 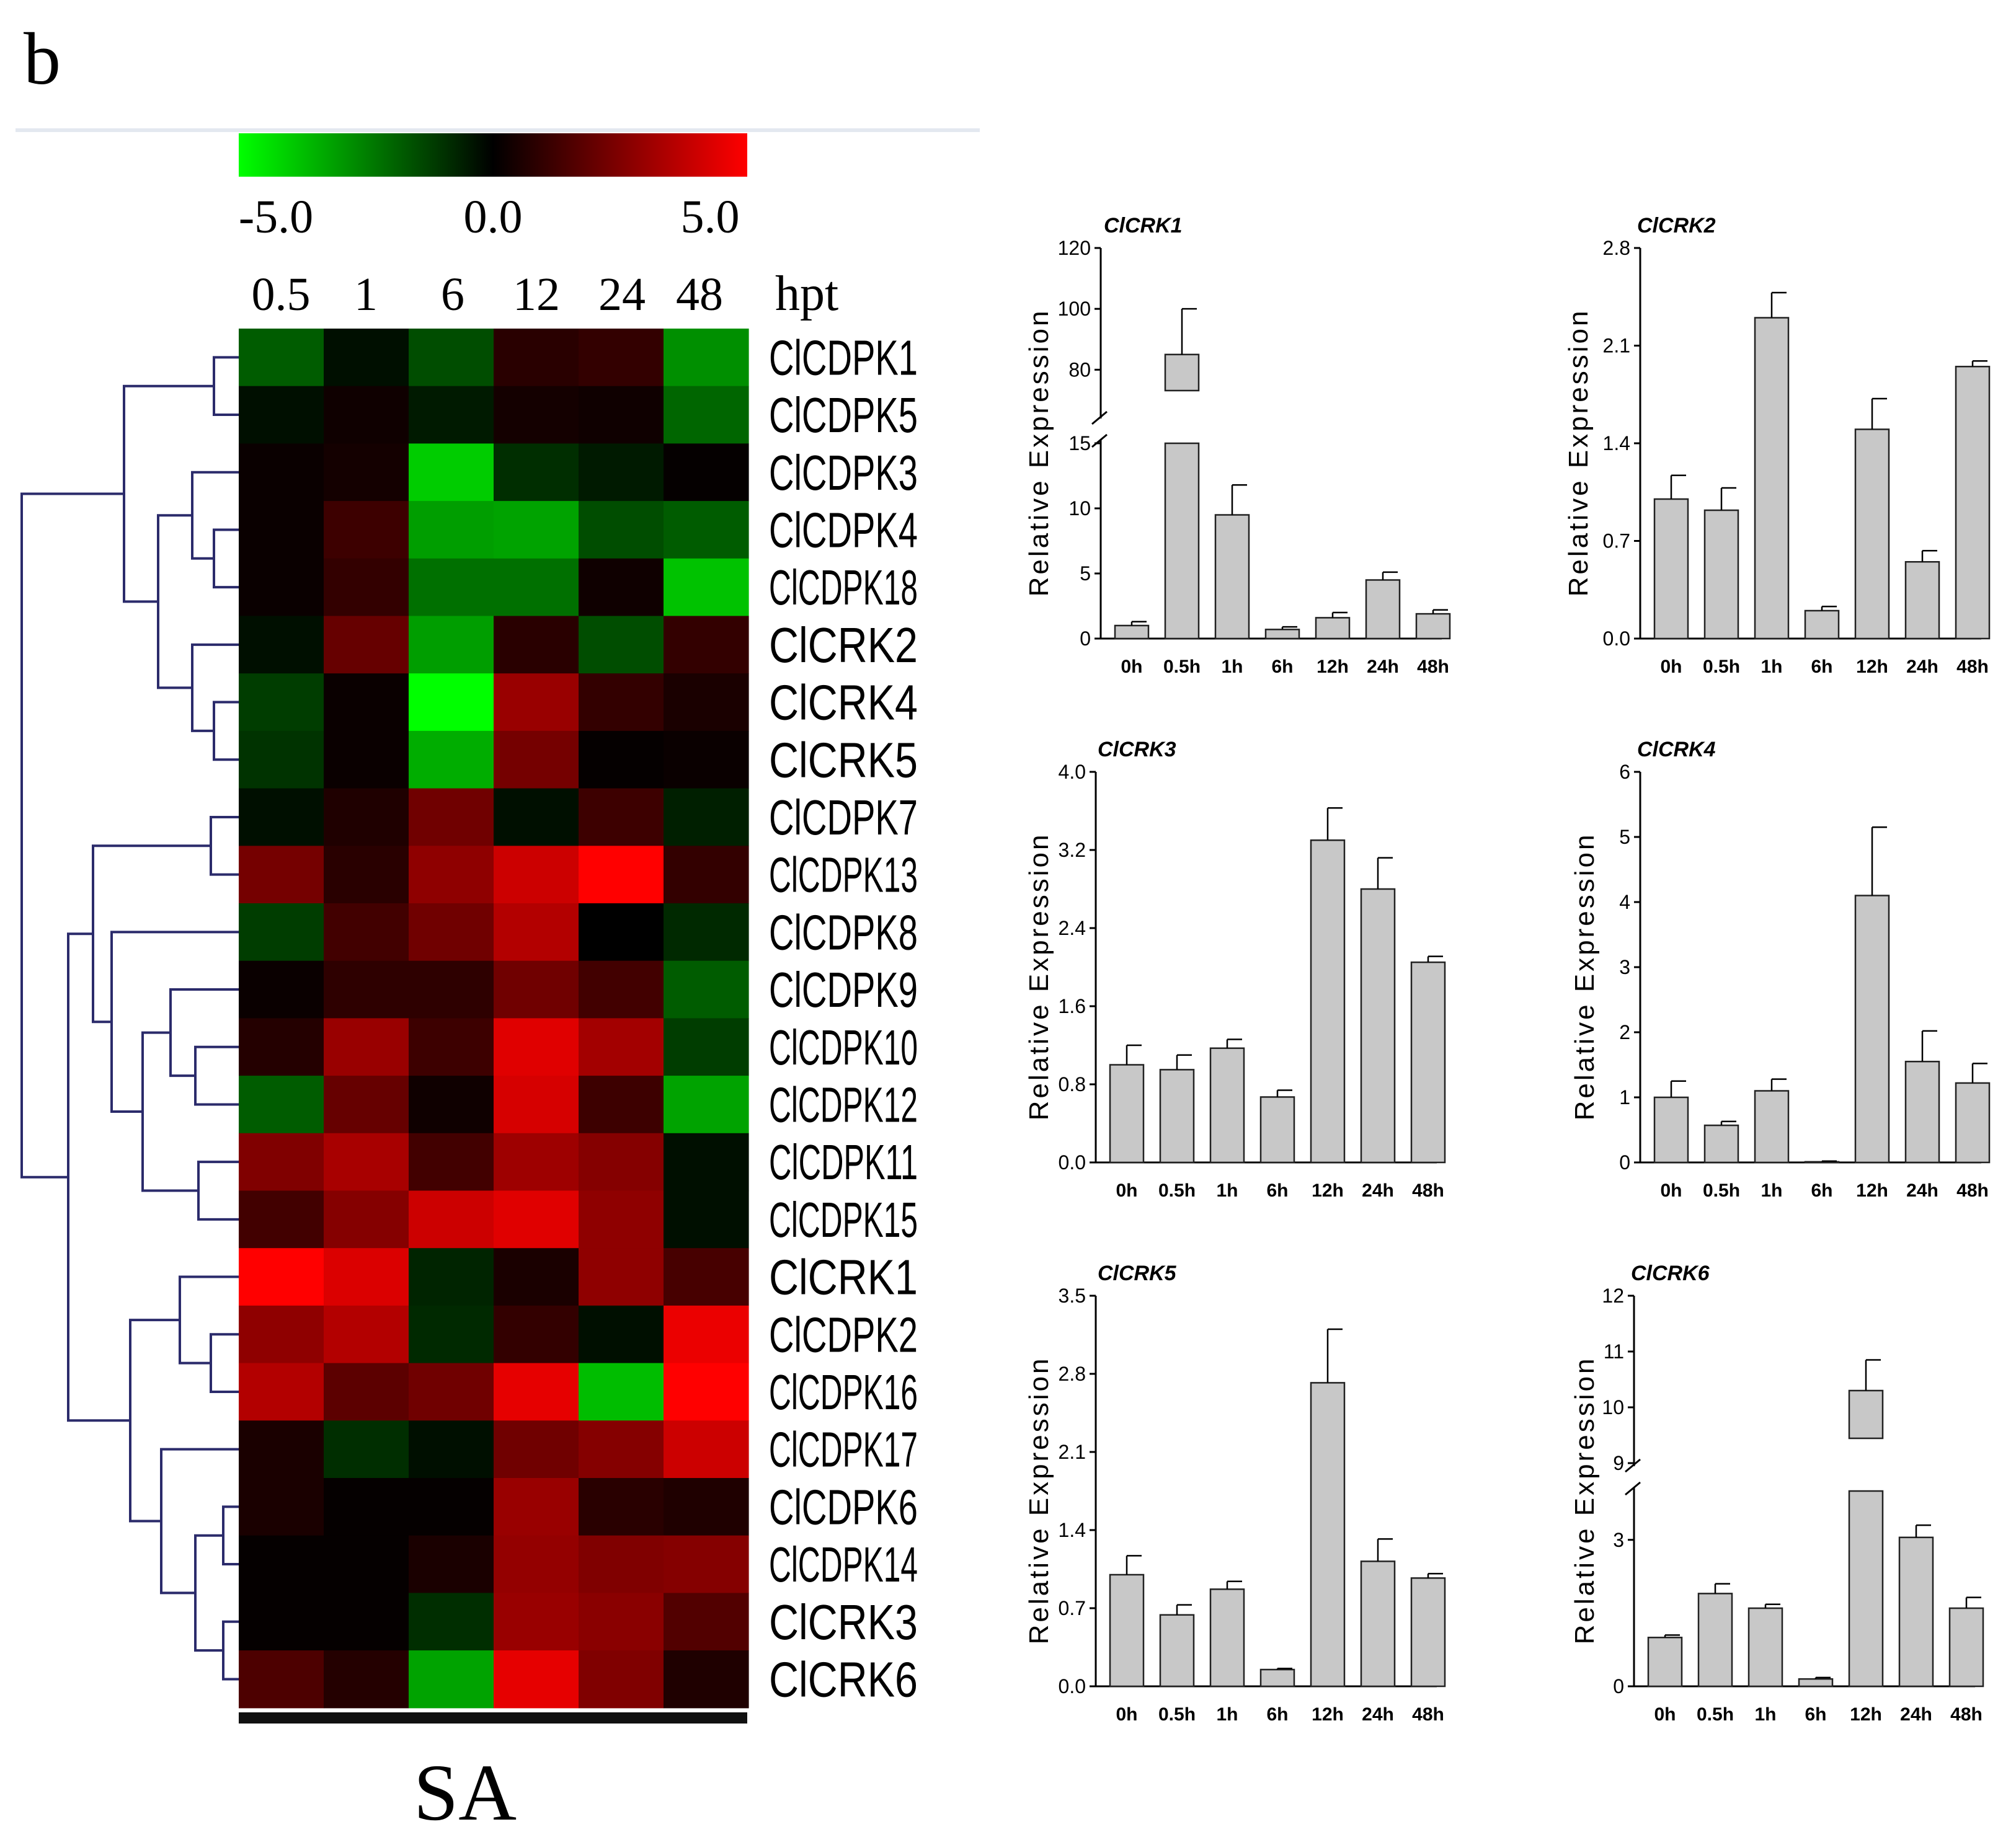 What do you see at coordinates (1079, 369) in the screenshot?
I see `y-tick-label: 80` at bounding box center [1079, 369].